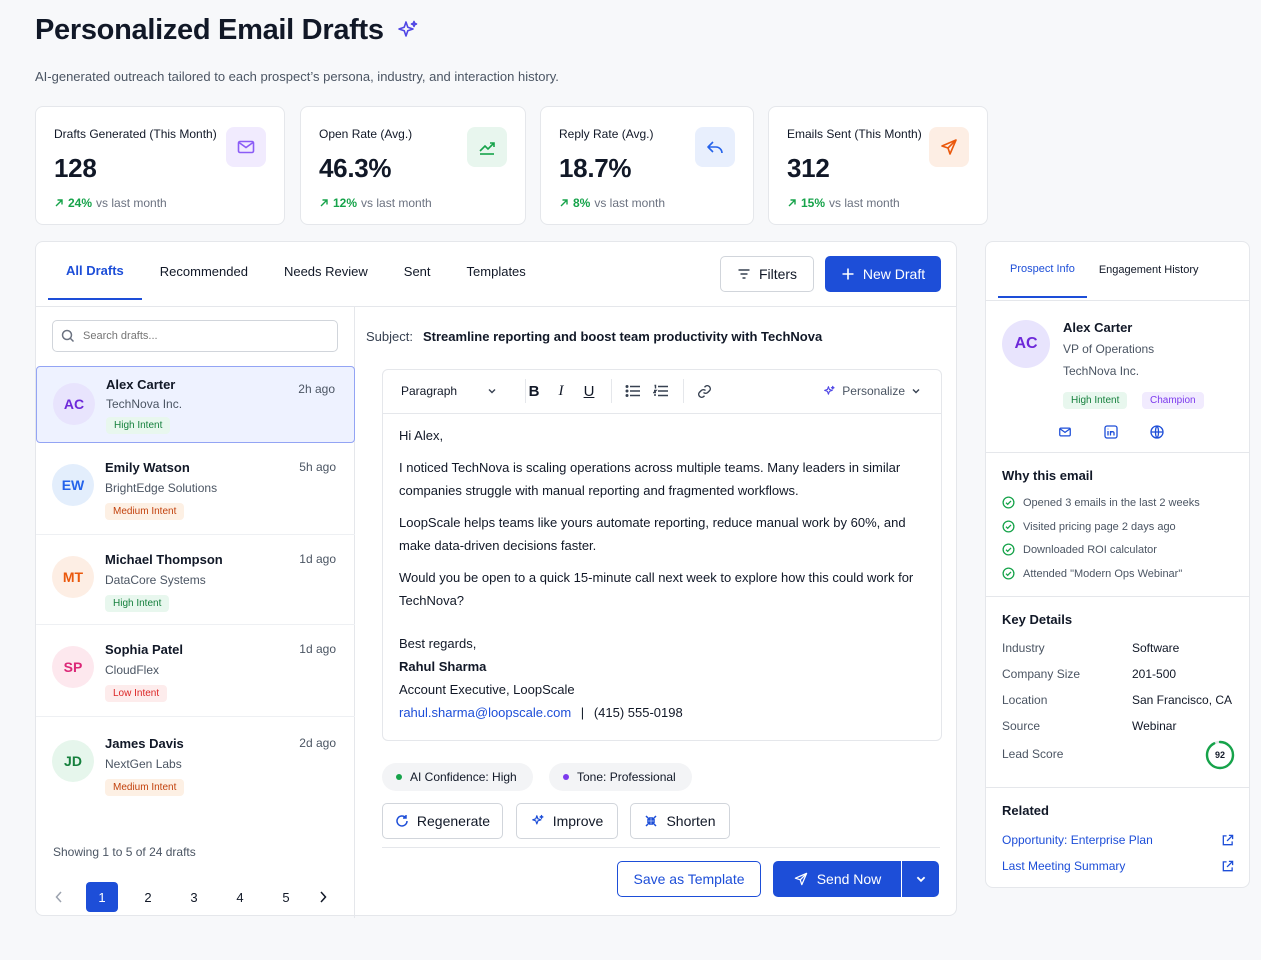  Describe the element at coordinates (878, 203) in the screenshot. I see `stat-delta: 15% vs last month` at that location.